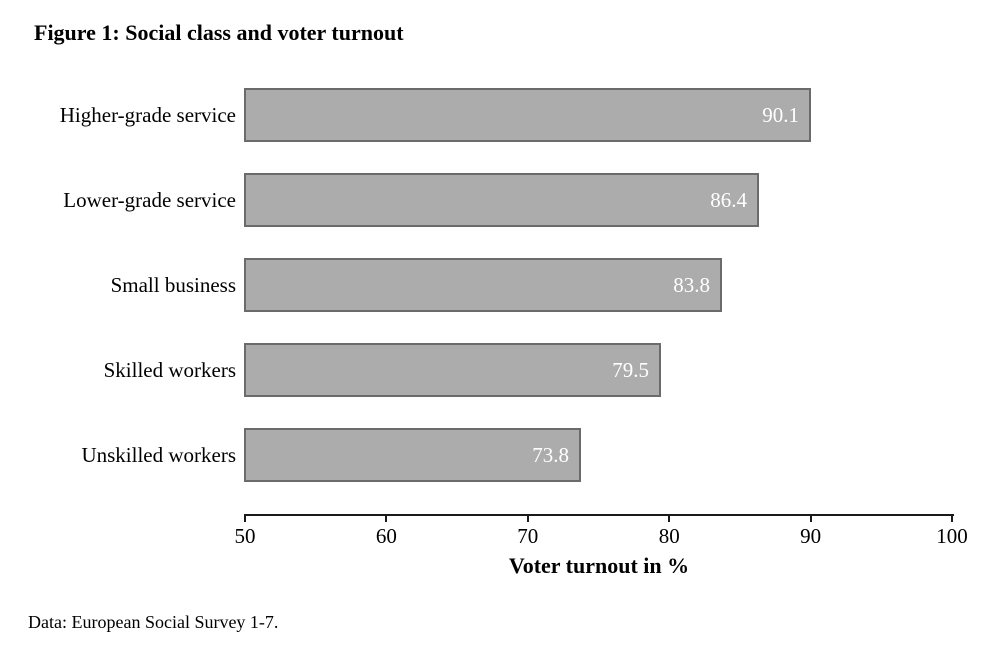  What do you see at coordinates (599, 515) in the screenshot?
I see `x-axis-line` at bounding box center [599, 515].